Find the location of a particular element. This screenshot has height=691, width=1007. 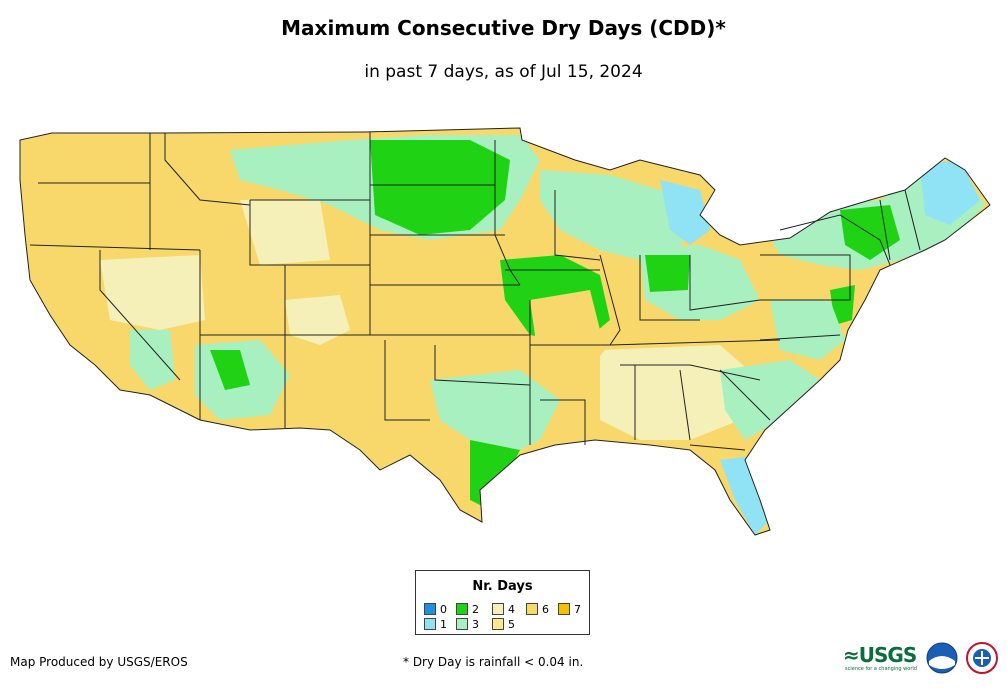

map-subtitle: in past 7 days, as of Jul 15, 2024 is located at coordinates (503, 72).